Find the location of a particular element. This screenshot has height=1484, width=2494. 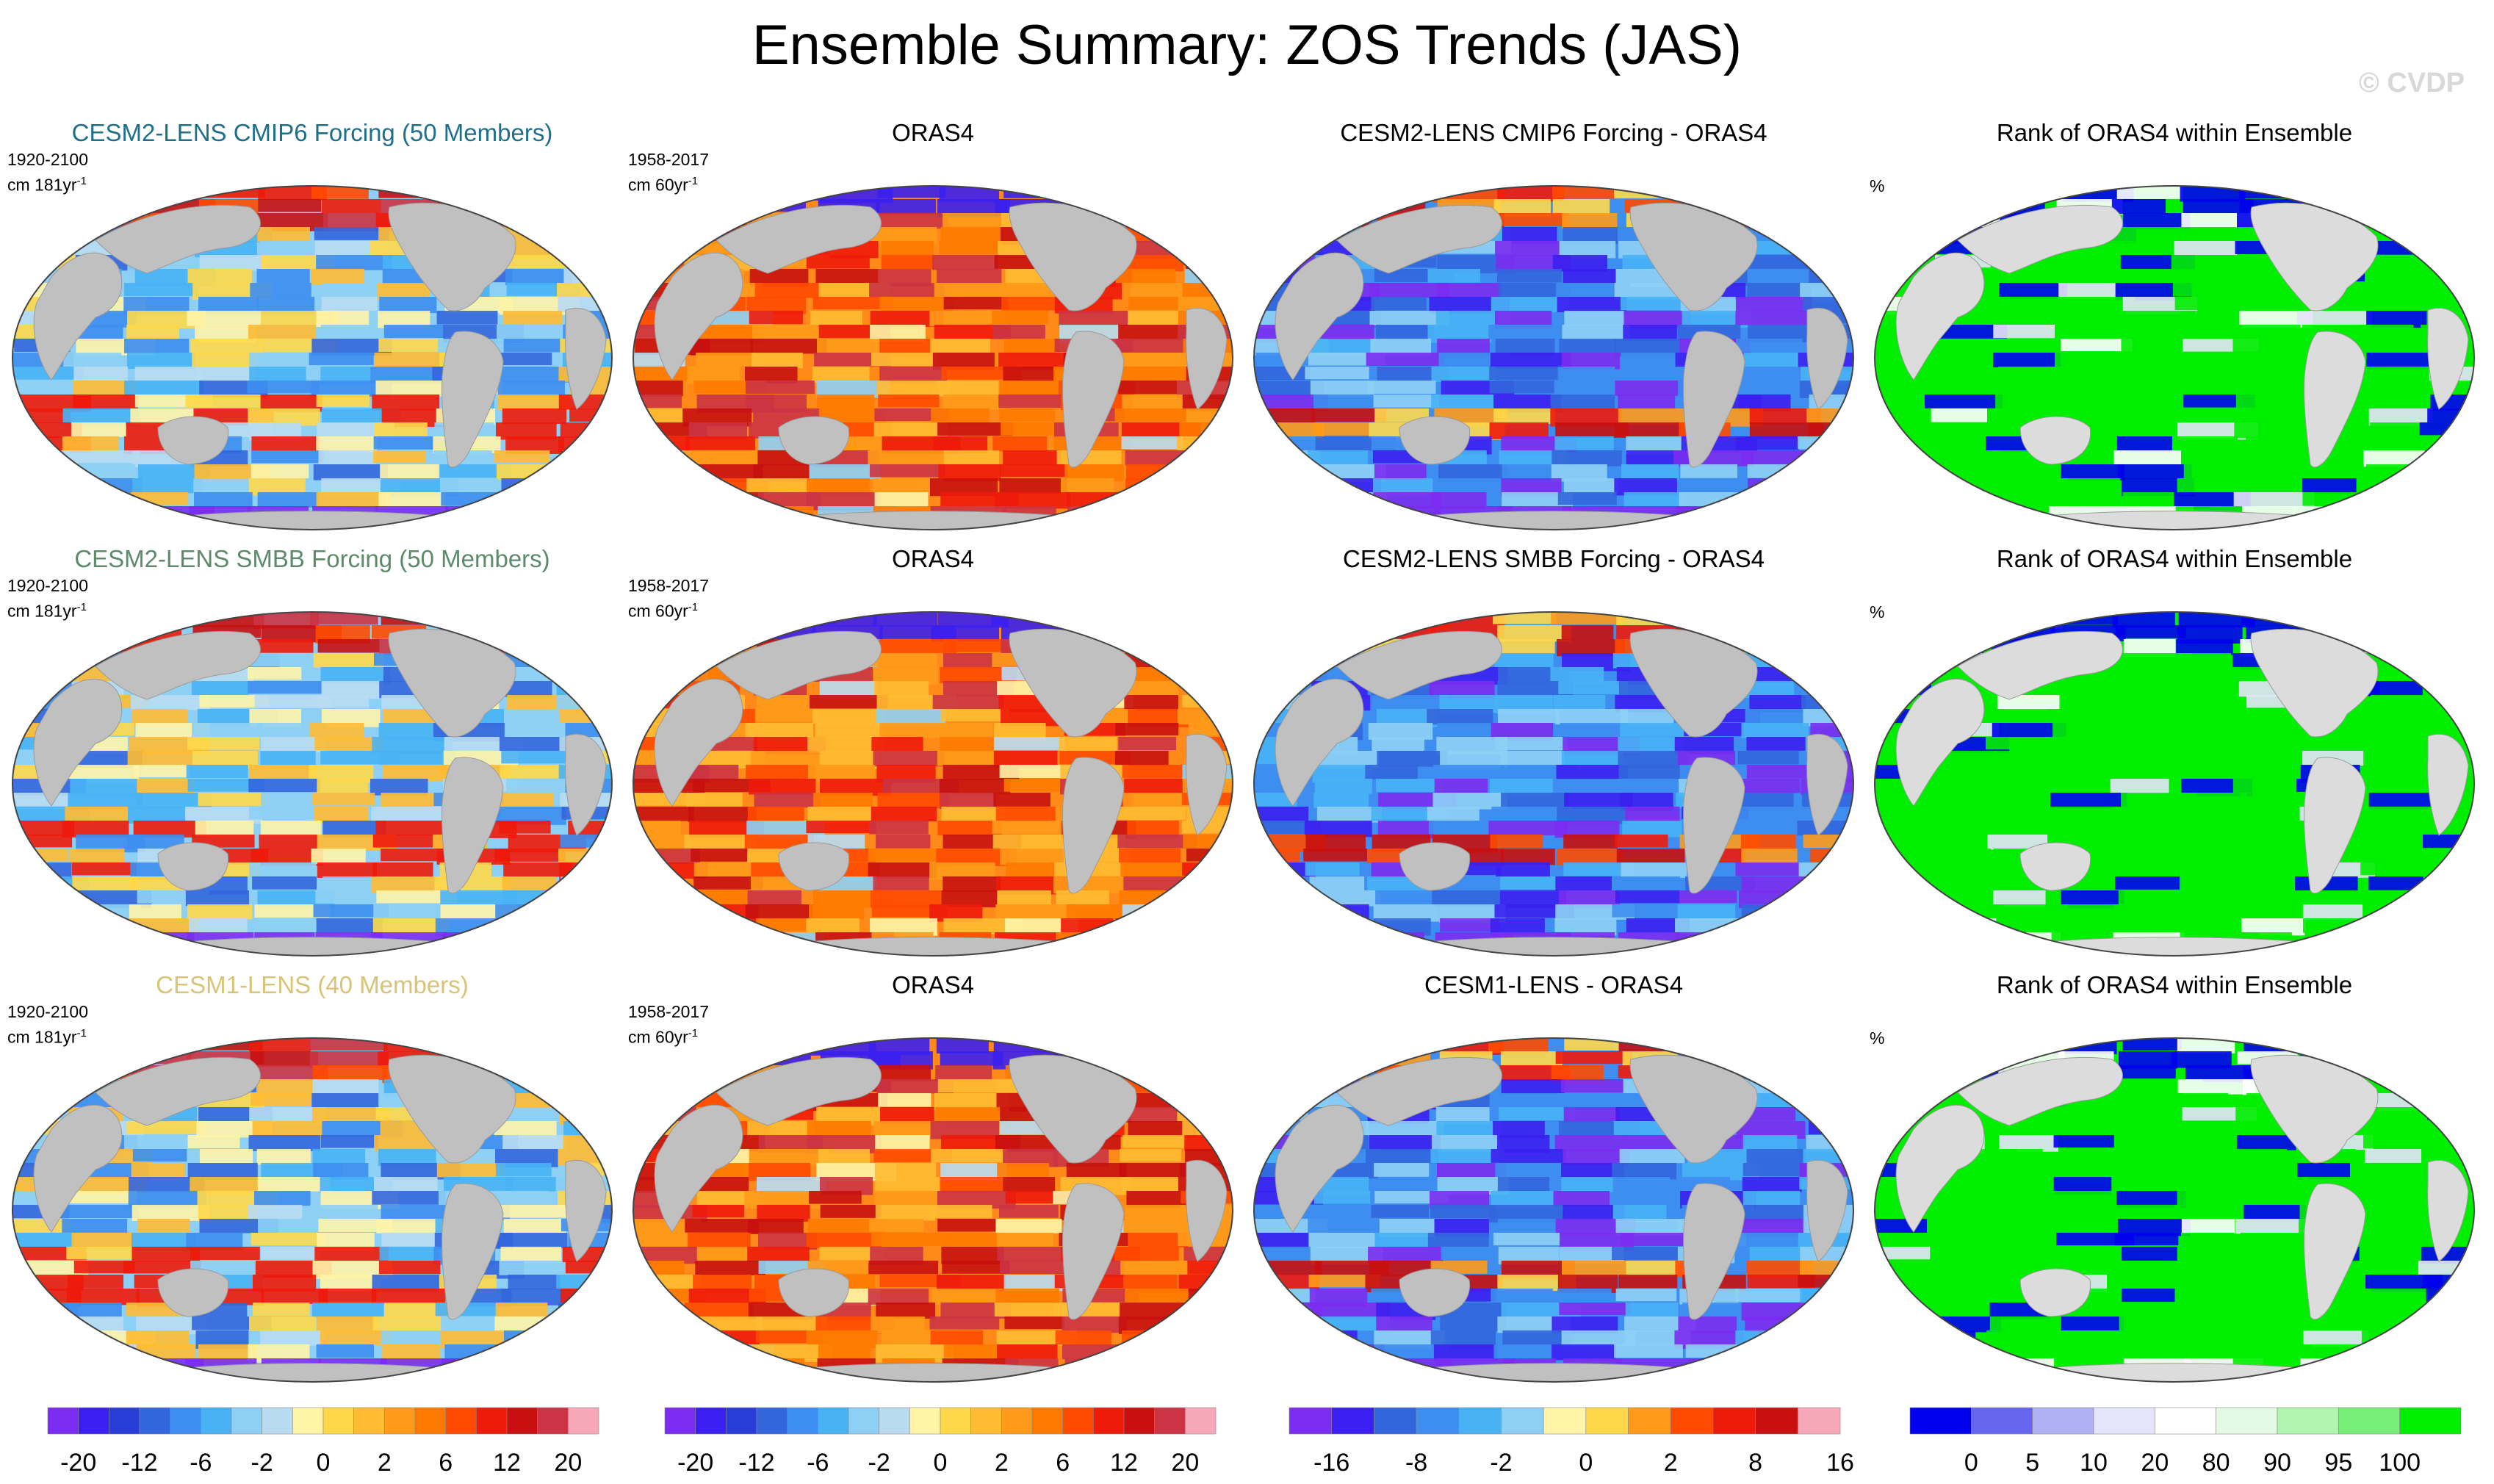

panel-title: CESM2-LENS SMBB Forcing (50 Members) is located at coordinates (312, 558).